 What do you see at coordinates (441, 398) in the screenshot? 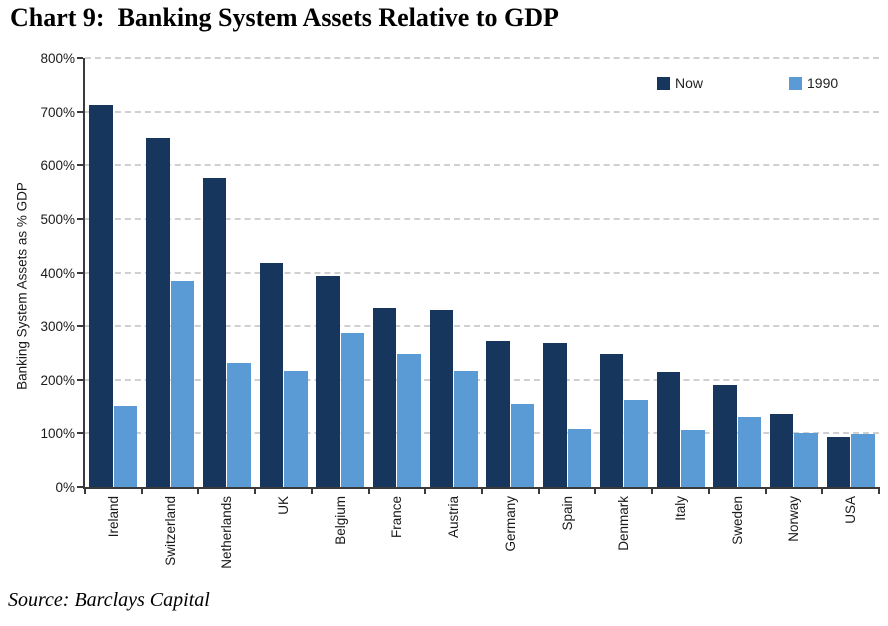
I see `bar-now-austria` at bounding box center [441, 398].